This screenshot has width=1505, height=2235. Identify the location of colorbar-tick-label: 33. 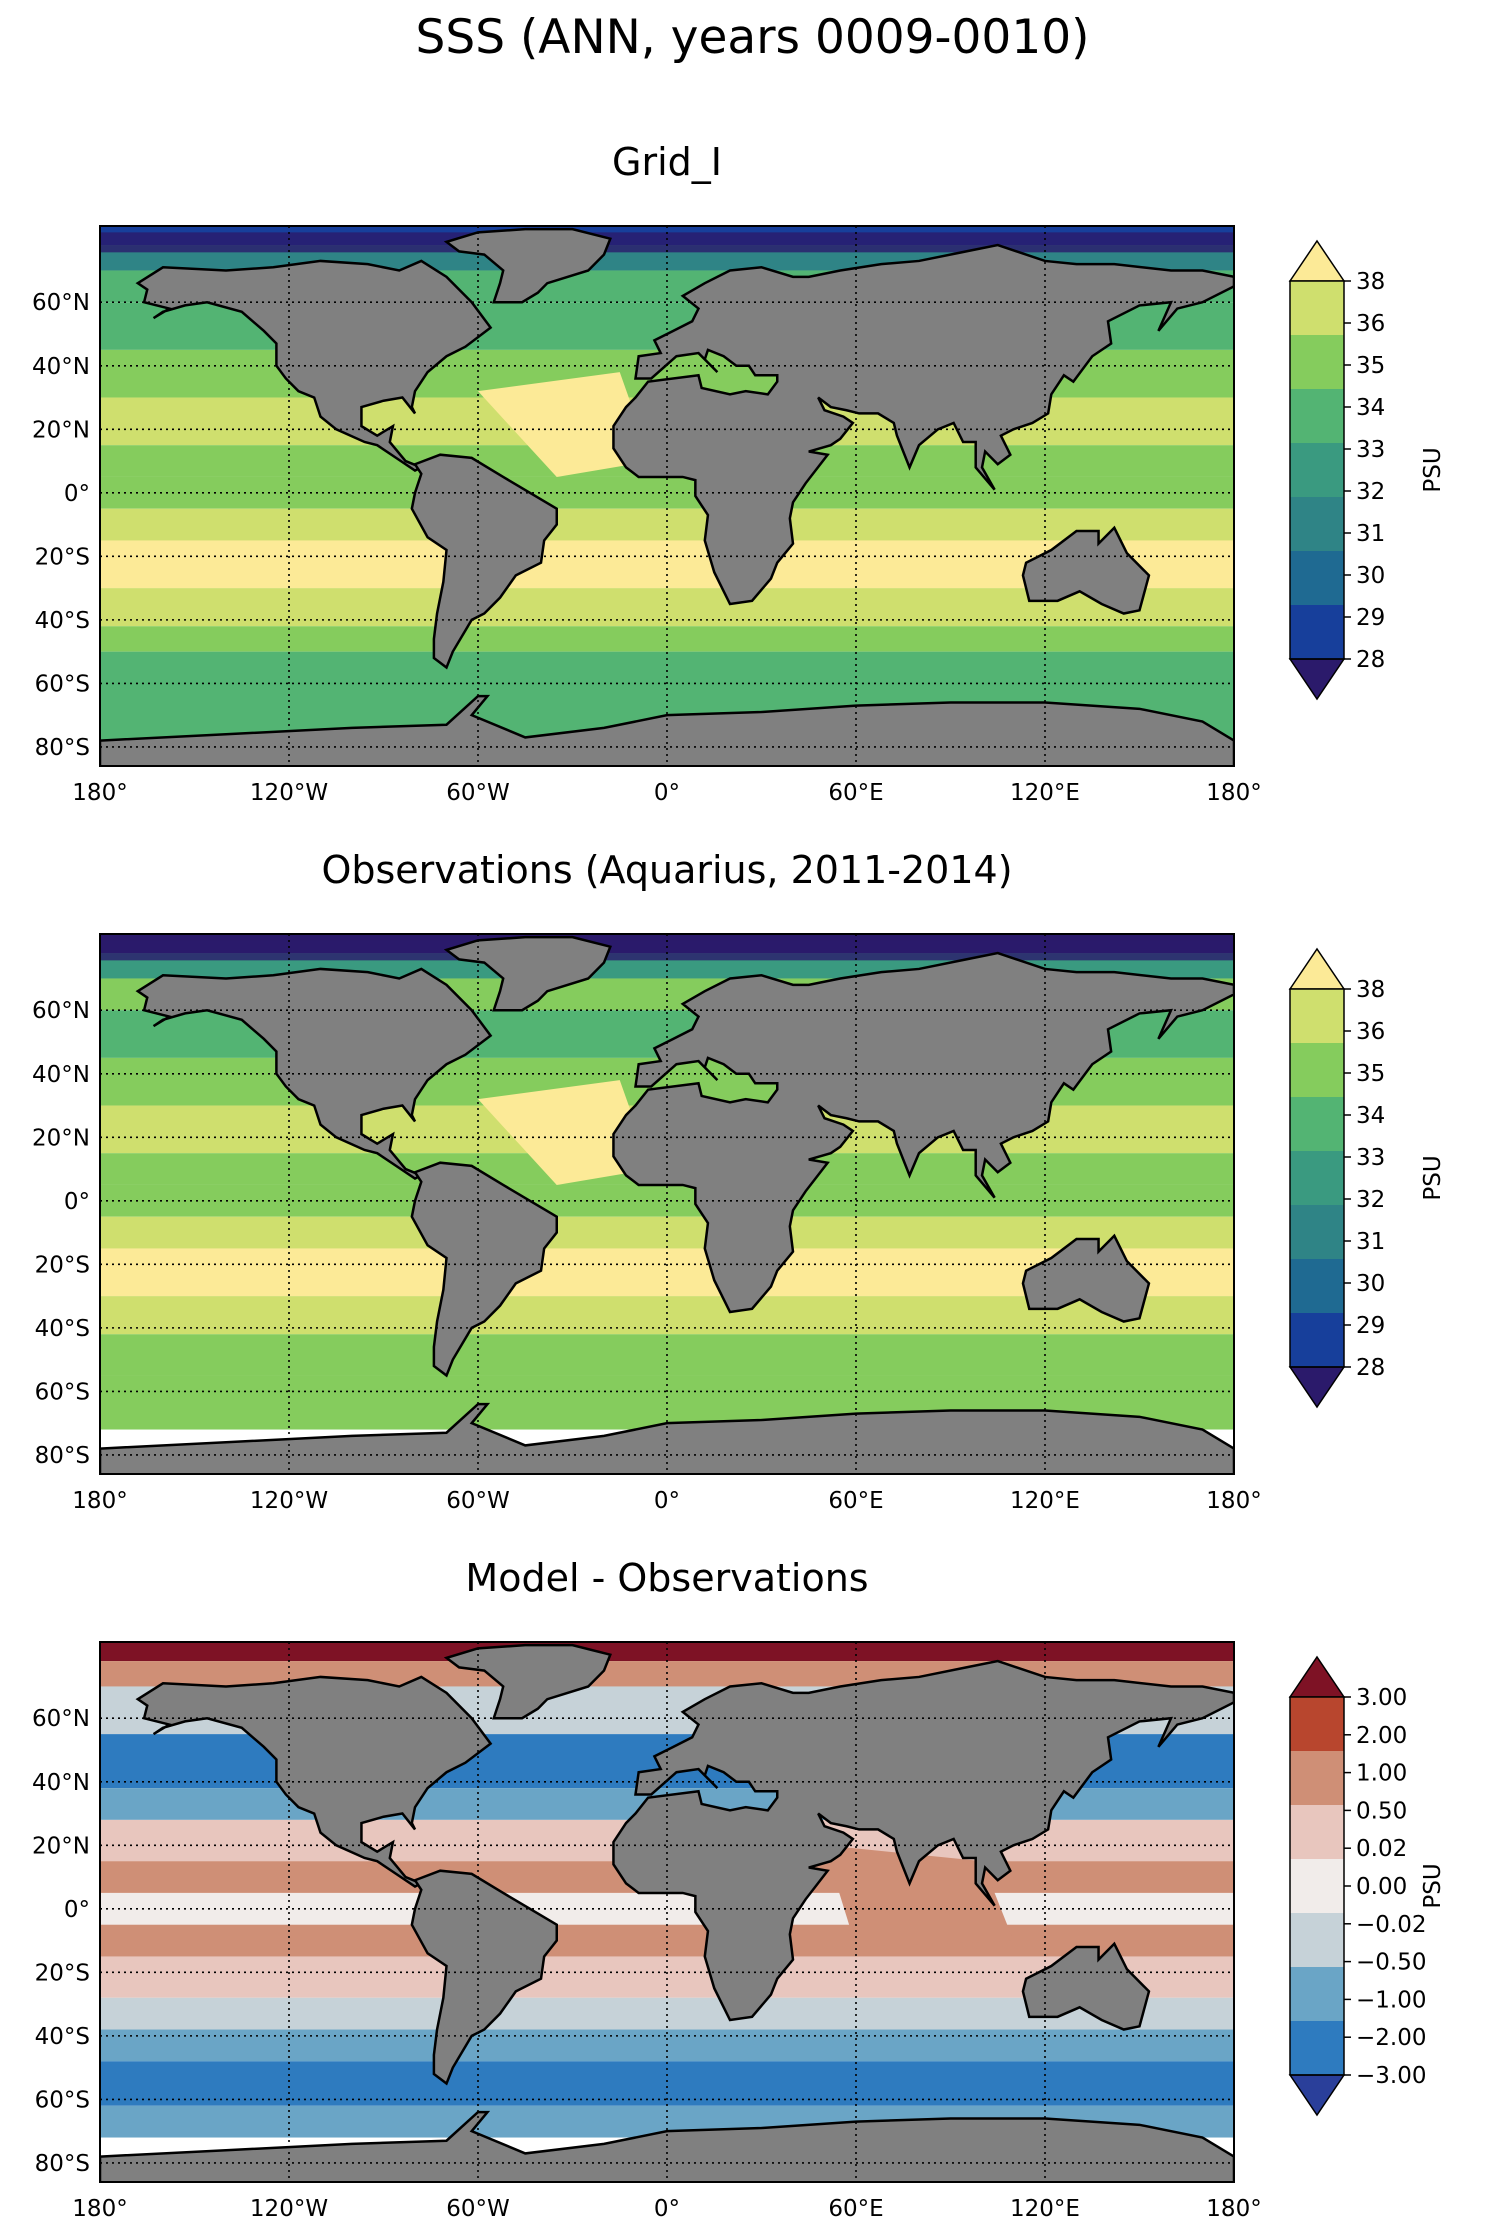
(1370, 450).